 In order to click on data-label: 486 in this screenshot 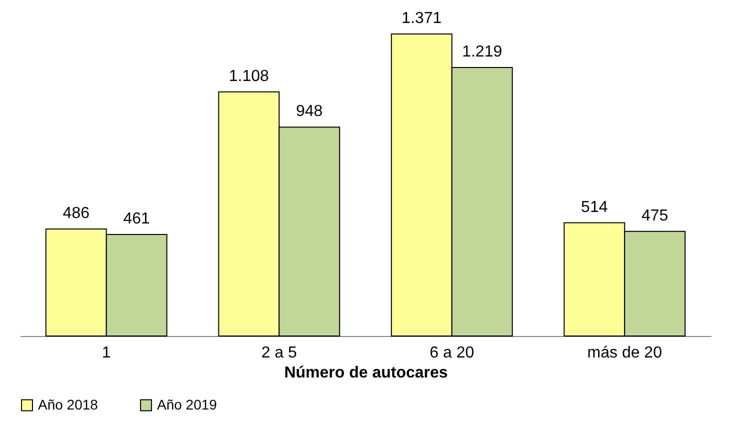, I will do `click(76, 213)`.